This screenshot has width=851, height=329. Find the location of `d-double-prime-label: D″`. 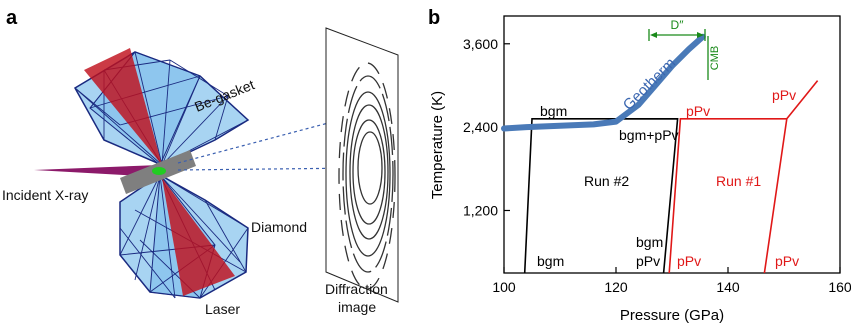

d-double-prime-label: D″ is located at coordinates (678, 25).